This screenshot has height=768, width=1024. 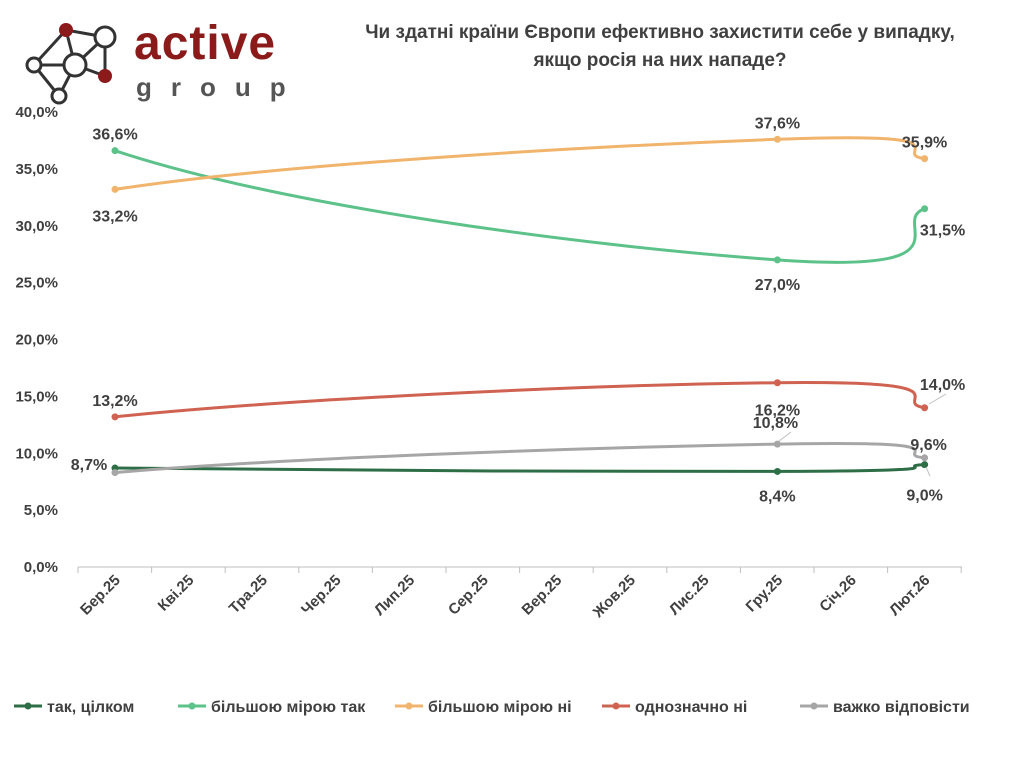 What do you see at coordinates (659, 60) in the screenshot?
I see `chart-title-line: якщо росія на них нападе?` at bounding box center [659, 60].